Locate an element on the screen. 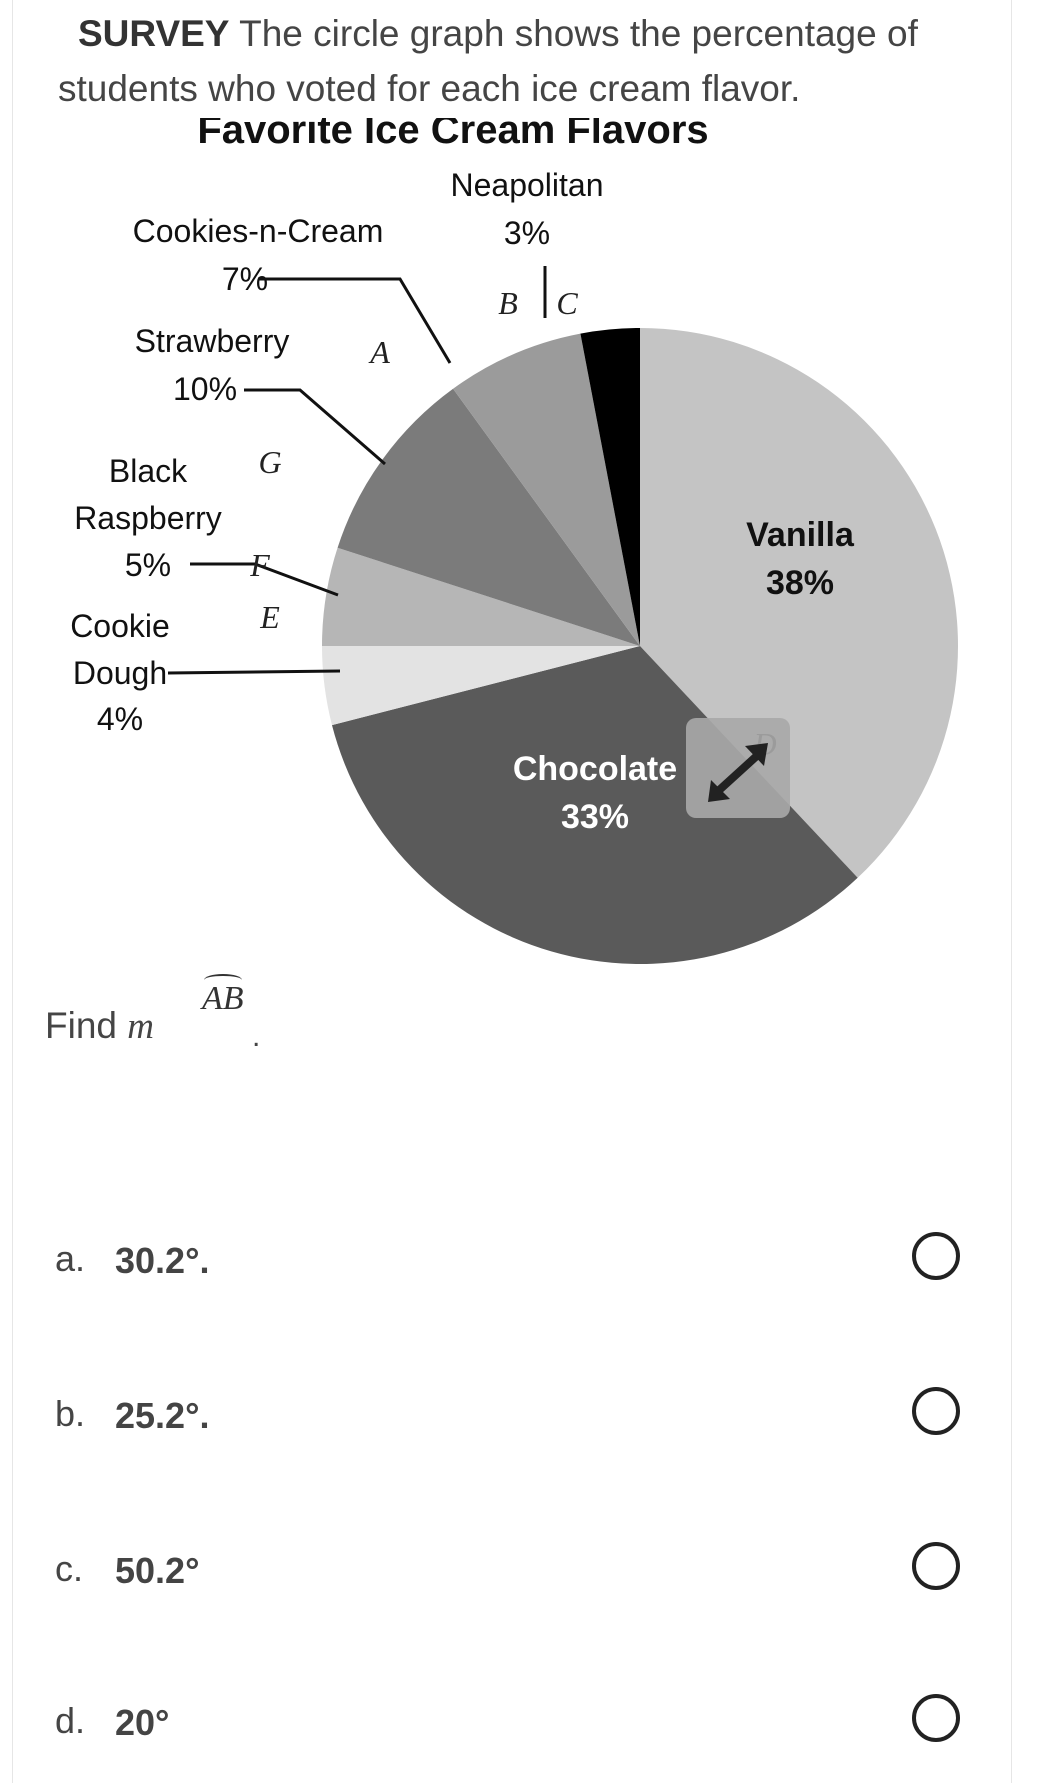 This screenshot has width=1043, height=1783. slice-label-value: 10% is located at coordinates (205, 389).